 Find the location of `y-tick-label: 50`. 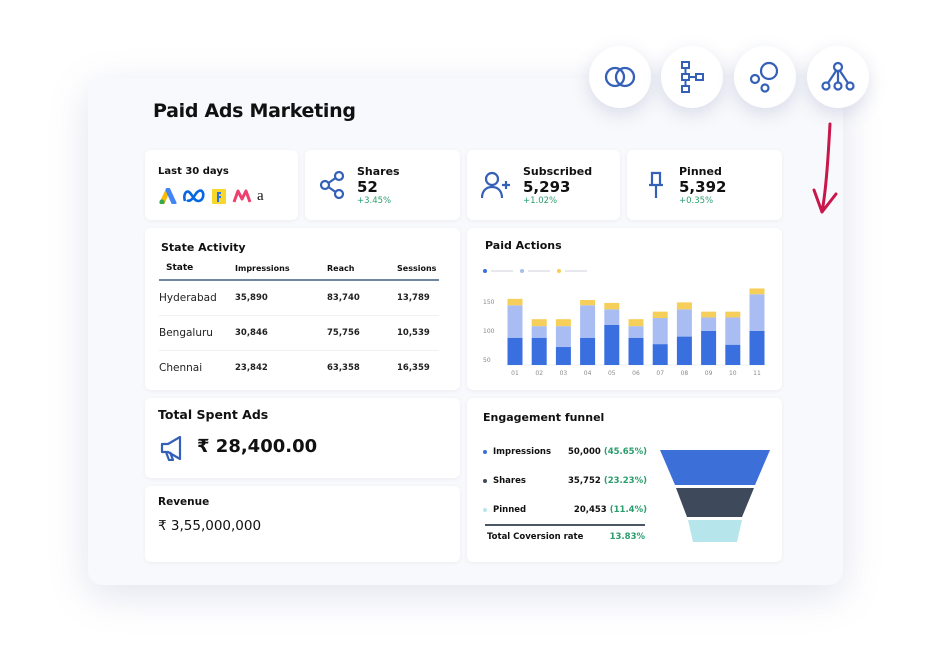

y-tick-label: 50 is located at coordinates (487, 360).